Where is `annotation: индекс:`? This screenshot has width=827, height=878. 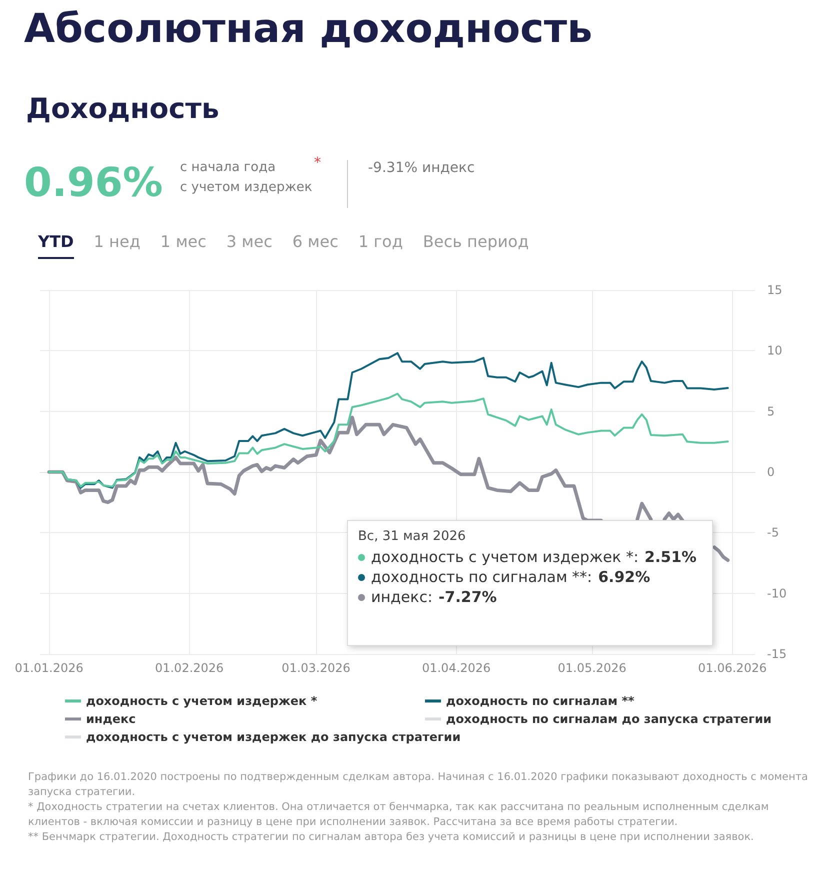
annotation: индекс: is located at coordinates (402, 597).